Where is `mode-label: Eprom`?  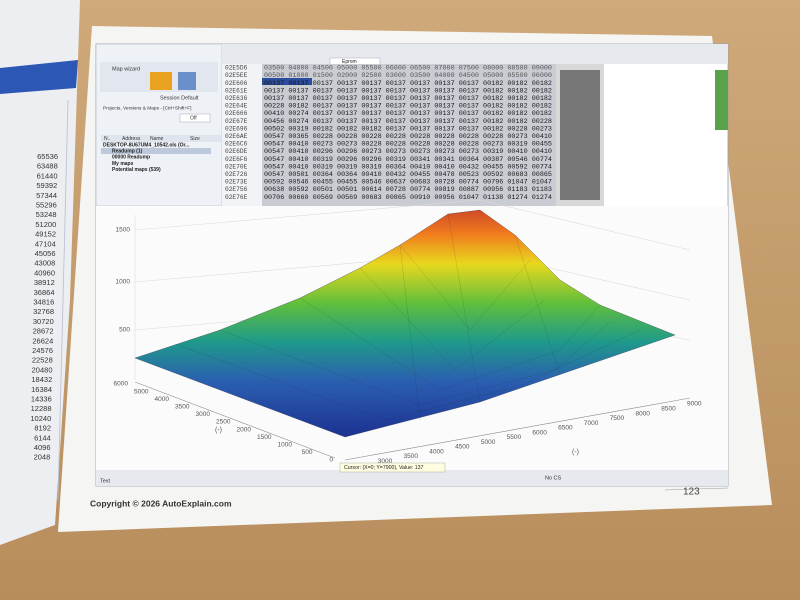
mode-label: Eprom is located at coordinates (349, 62).